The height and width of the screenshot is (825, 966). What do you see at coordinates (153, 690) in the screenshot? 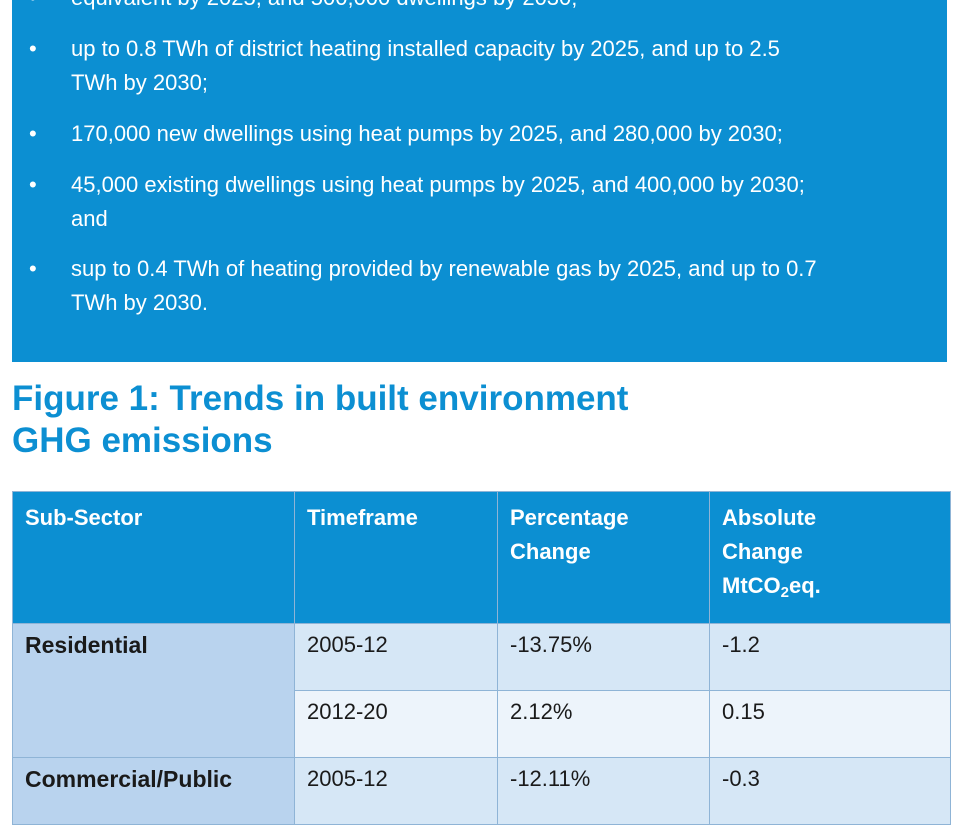
I see `sub-sector-residential: Residential` at bounding box center [153, 690].